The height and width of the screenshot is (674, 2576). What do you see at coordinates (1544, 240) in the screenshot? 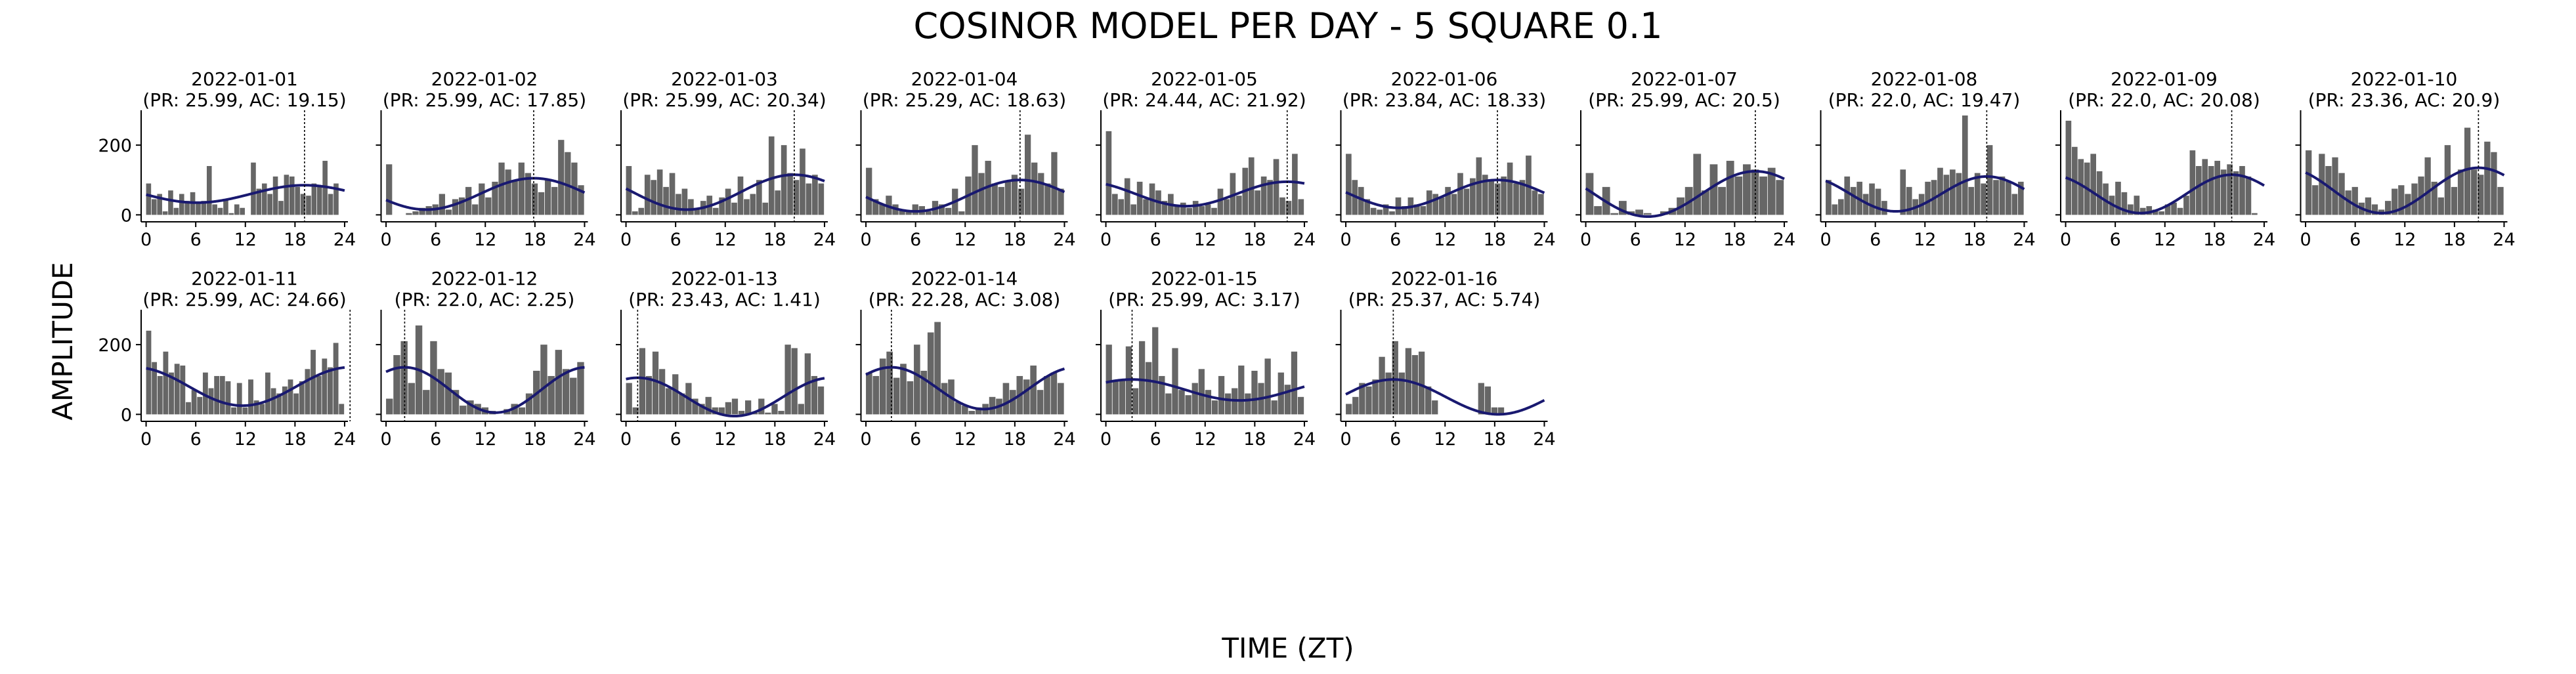
I see `x-tick-label: 24` at bounding box center [1544, 240].